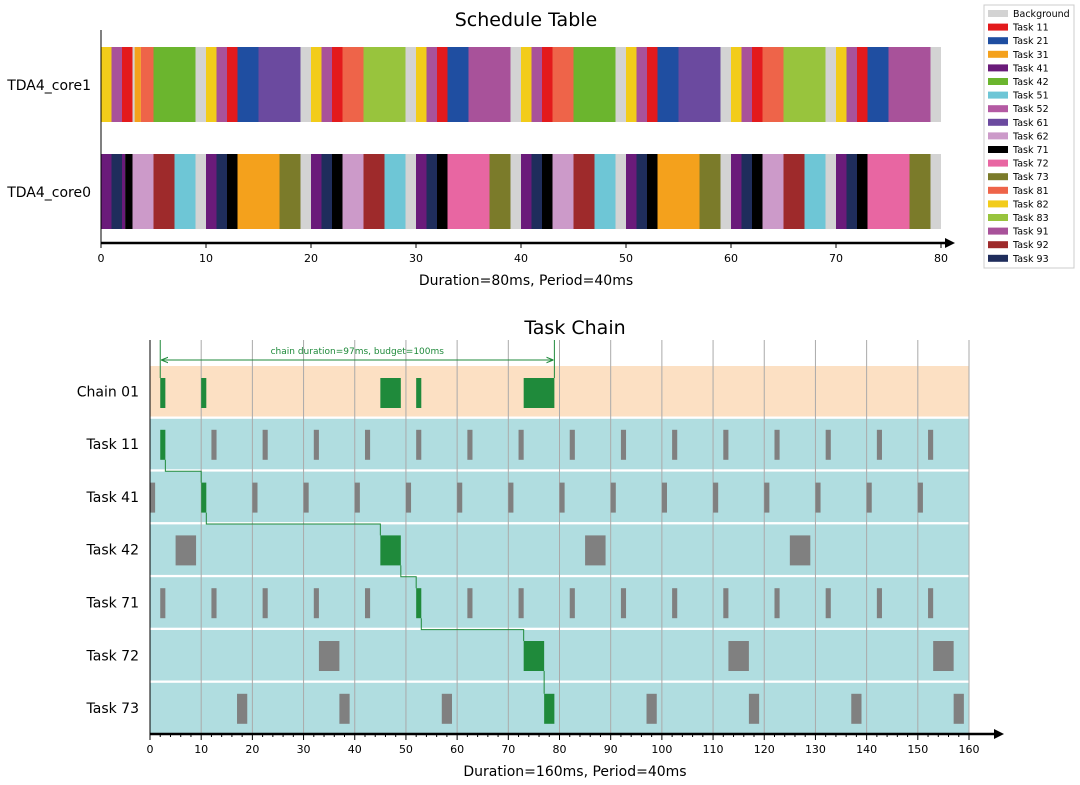 The image size is (1080, 785). I want to click on task-chain-title: Task Chain, so click(574, 328).